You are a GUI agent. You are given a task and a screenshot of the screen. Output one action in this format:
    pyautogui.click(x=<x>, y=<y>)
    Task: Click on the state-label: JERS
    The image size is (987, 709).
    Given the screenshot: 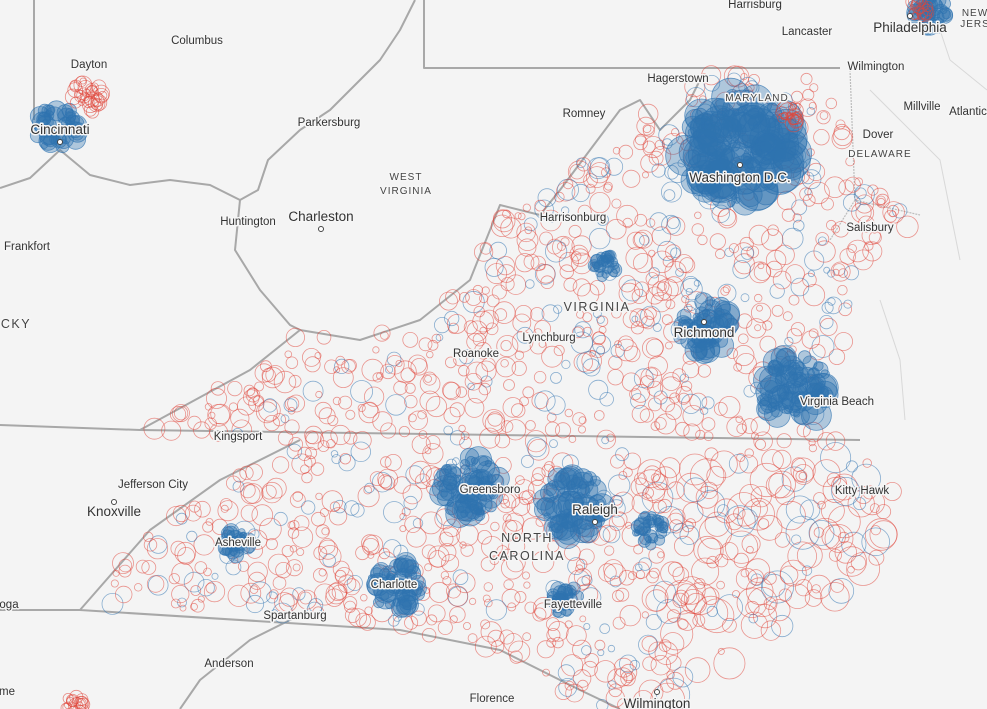 What is the action you would take?
    pyautogui.click(x=973, y=24)
    